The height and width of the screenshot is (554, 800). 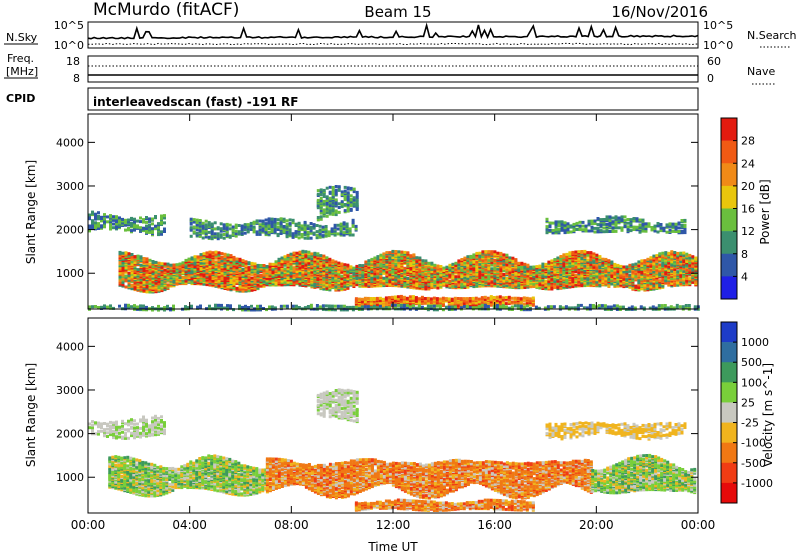 I want to click on cpid-panel: CPID interleavedscan (fast) -191 RF, so click(x=352, y=99).